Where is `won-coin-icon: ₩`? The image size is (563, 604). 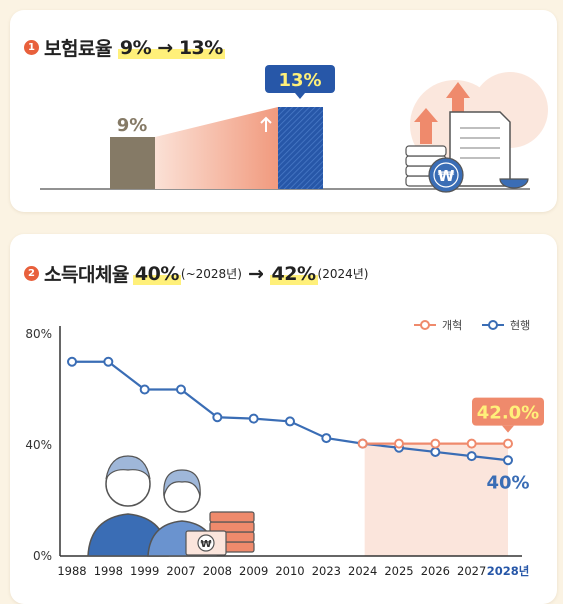
won-coin-icon: ₩ is located at coordinates (446, 175).